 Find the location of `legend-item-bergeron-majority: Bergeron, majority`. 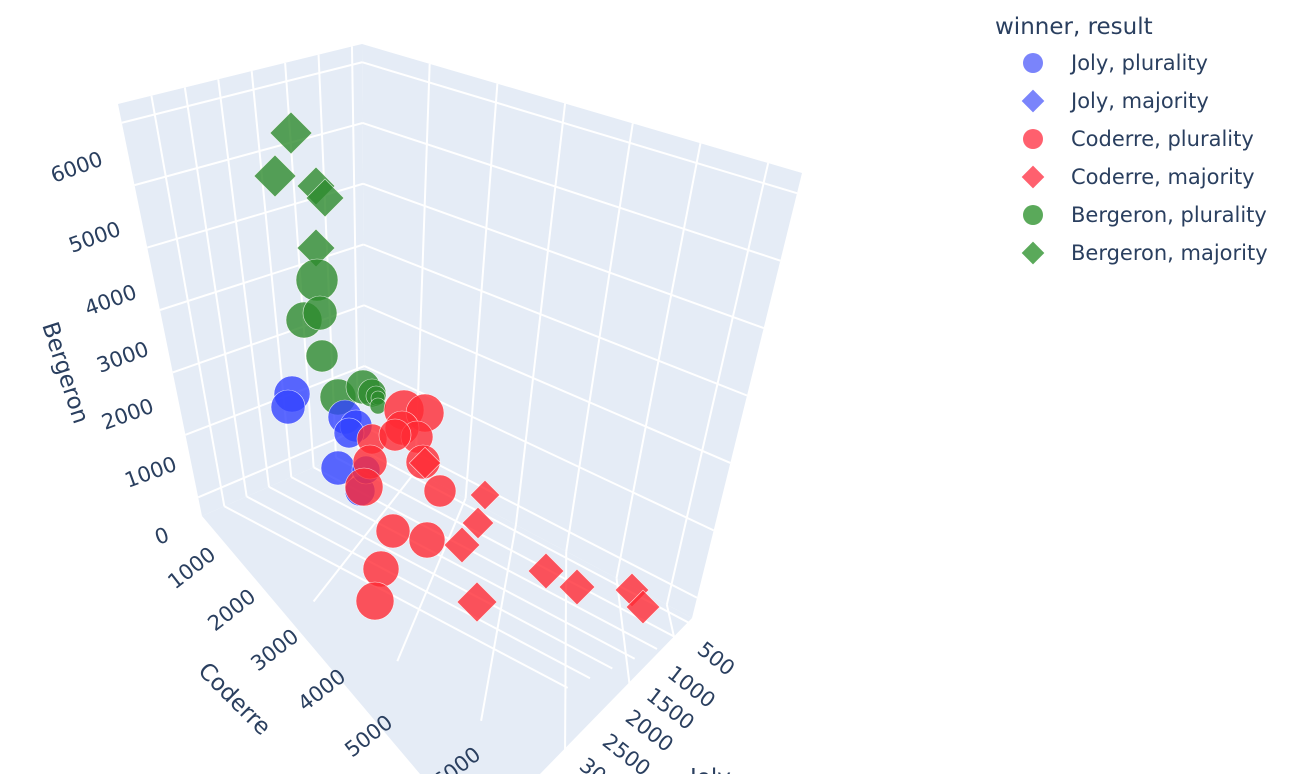

legend-item-bergeron-majority: Bergeron, majority is located at coordinates (1131, 253).